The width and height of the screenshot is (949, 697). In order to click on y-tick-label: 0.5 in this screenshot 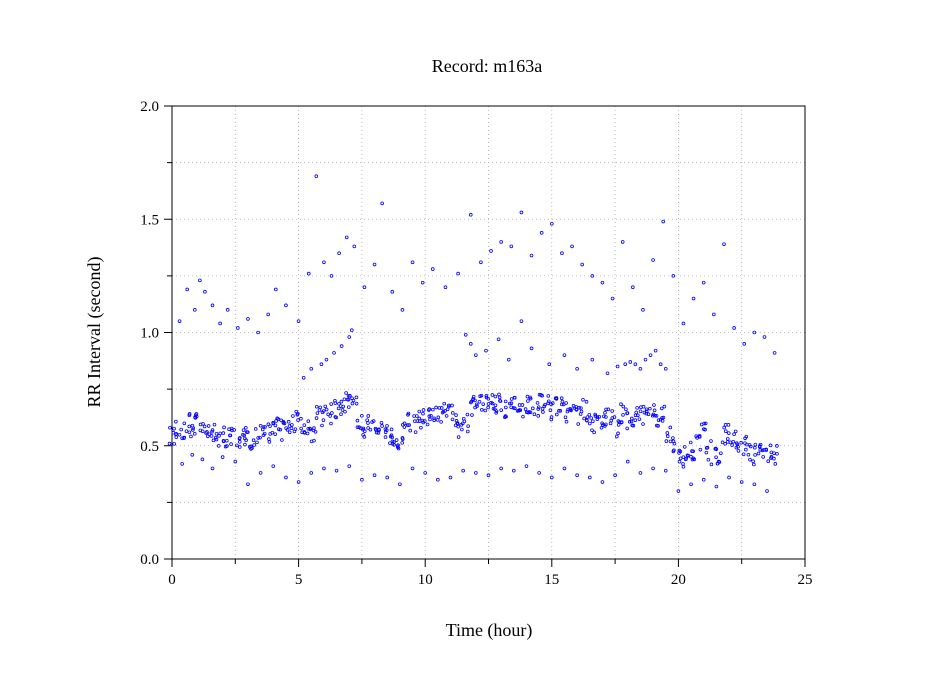, I will do `click(149, 447)`.